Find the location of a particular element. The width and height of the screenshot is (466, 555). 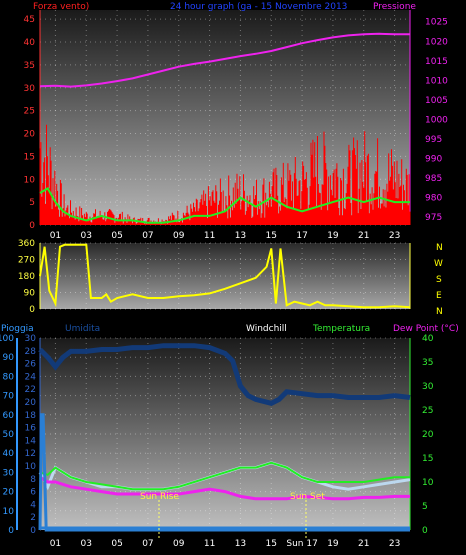

humidity-tick-label: 8 is located at coordinates (33, 480).